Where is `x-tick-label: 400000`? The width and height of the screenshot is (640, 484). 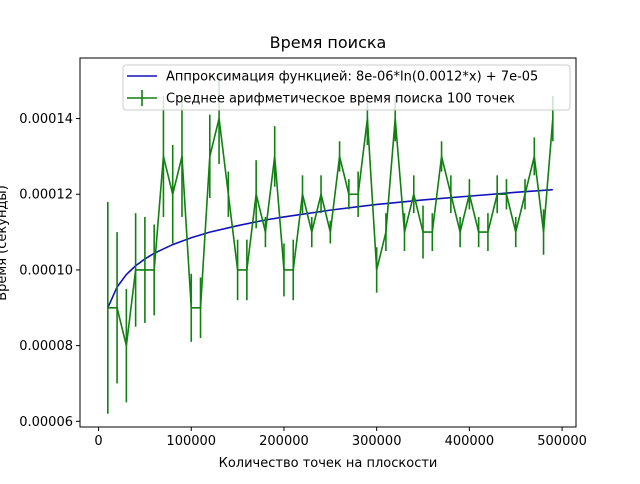 x-tick-label: 400000 is located at coordinates (470, 441).